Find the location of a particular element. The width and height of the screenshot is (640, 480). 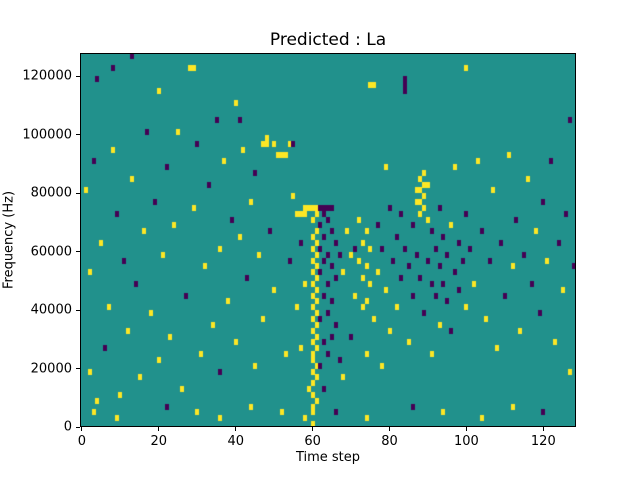

y-tick-label: 40000 is located at coordinates (51, 310).